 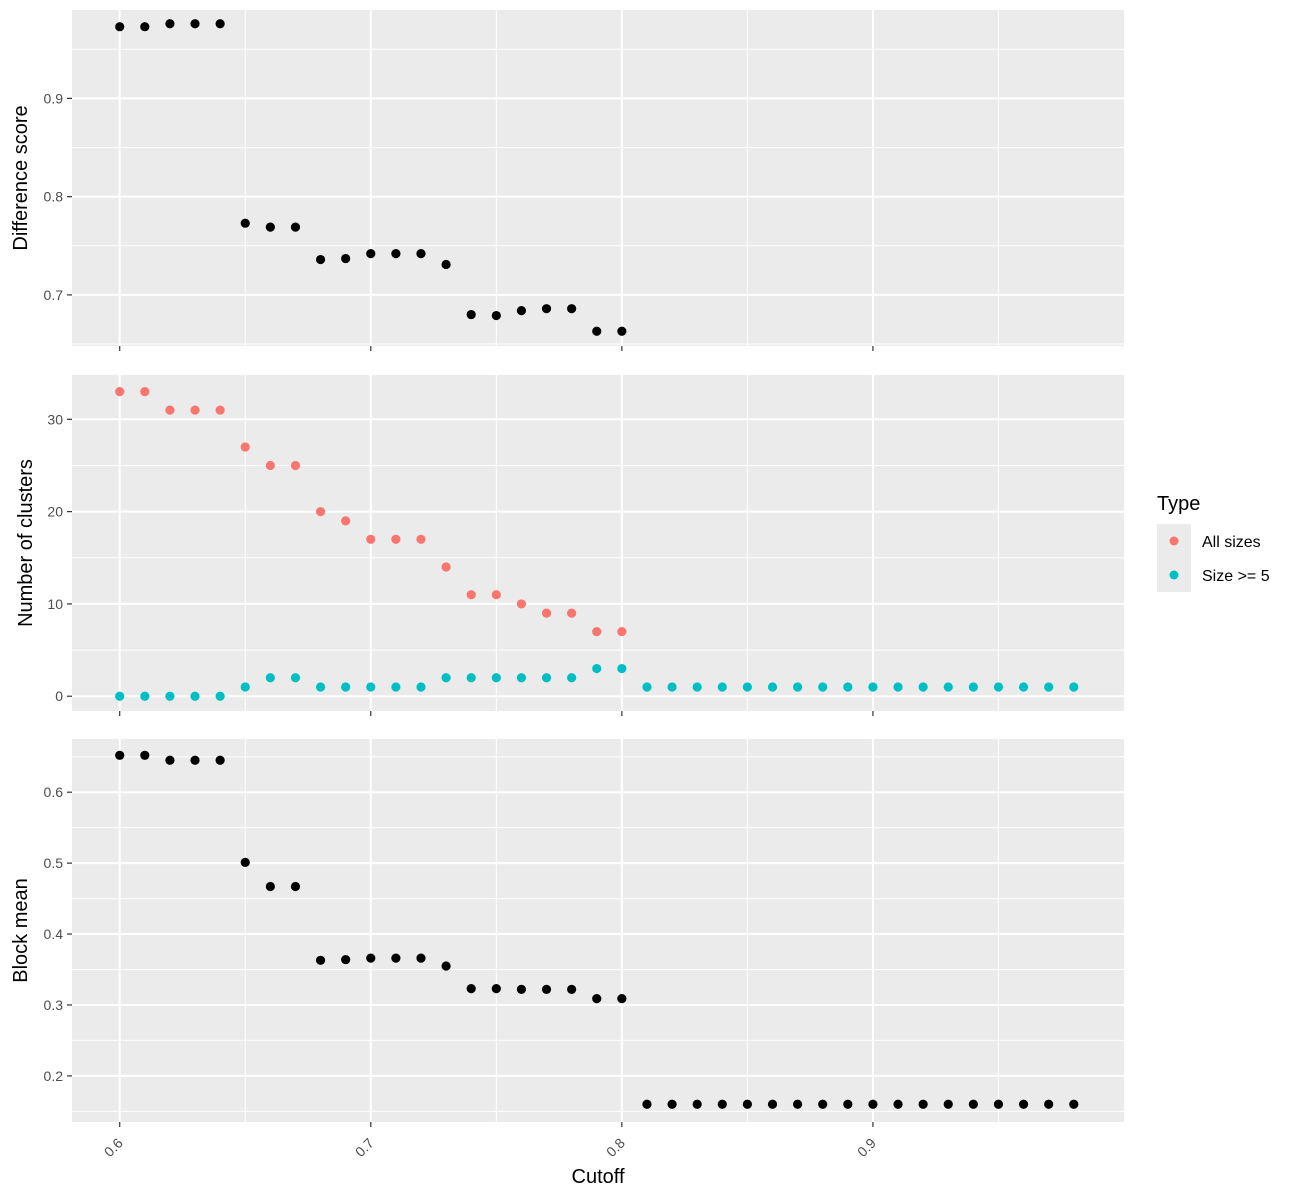 What do you see at coordinates (364, 1147) in the screenshot?
I see `x-tick-label: 0.7` at bounding box center [364, 1147].